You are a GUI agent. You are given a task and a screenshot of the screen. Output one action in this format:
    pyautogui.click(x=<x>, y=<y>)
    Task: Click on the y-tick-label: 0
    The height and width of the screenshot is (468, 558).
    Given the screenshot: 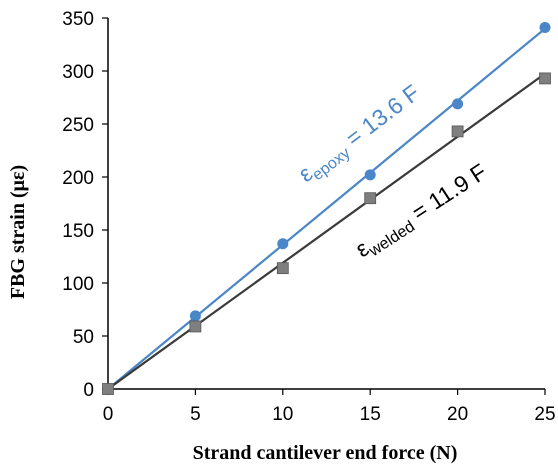 What is the action you would take?
    pyautogui.click(x=88, y=390)
    